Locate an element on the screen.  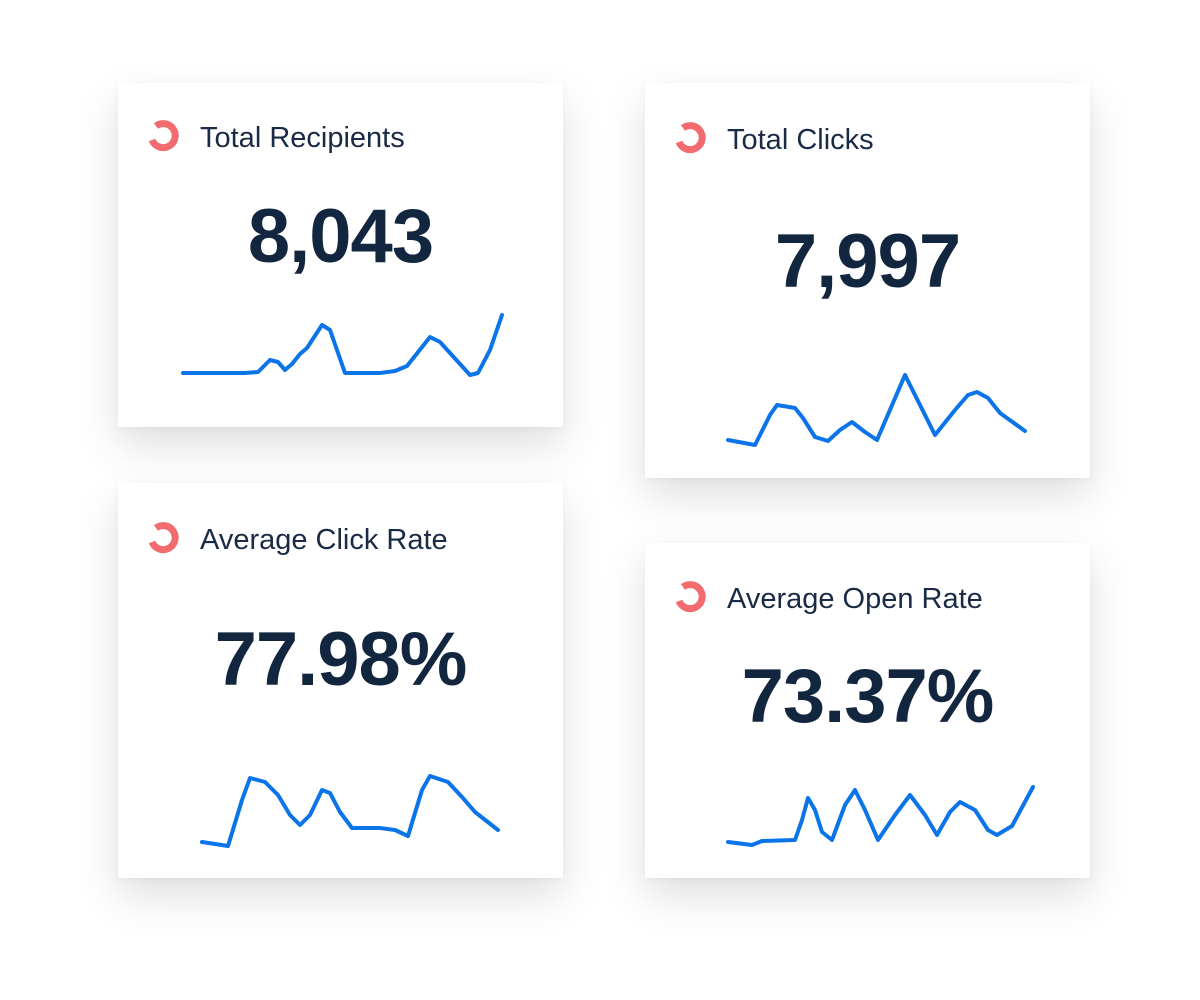
card-title: Total Recipients is located at coordinates (302, 138).